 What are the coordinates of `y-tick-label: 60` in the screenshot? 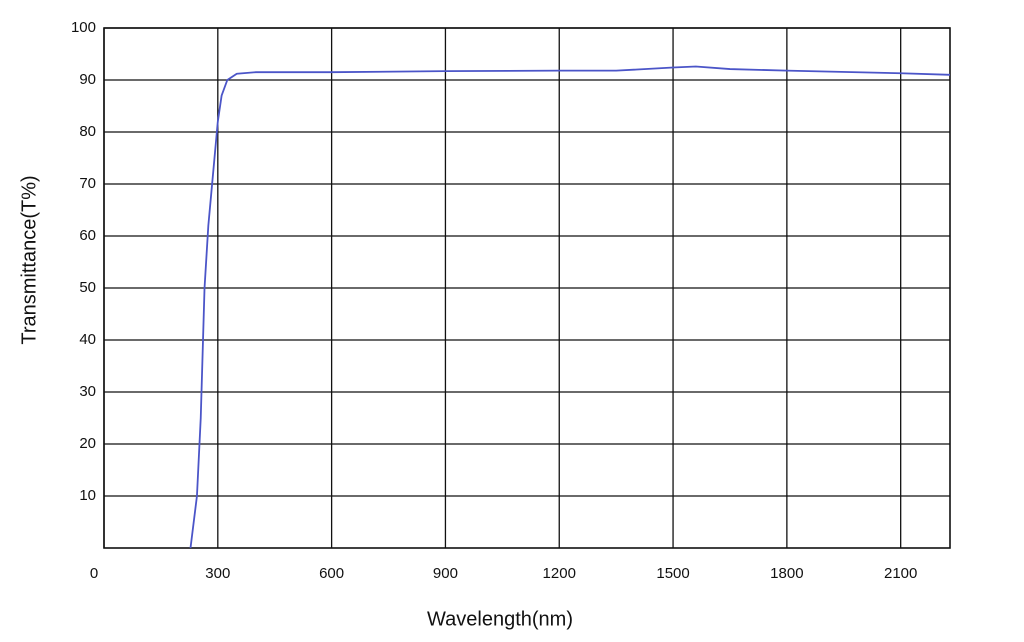 It's located at (87, 235).